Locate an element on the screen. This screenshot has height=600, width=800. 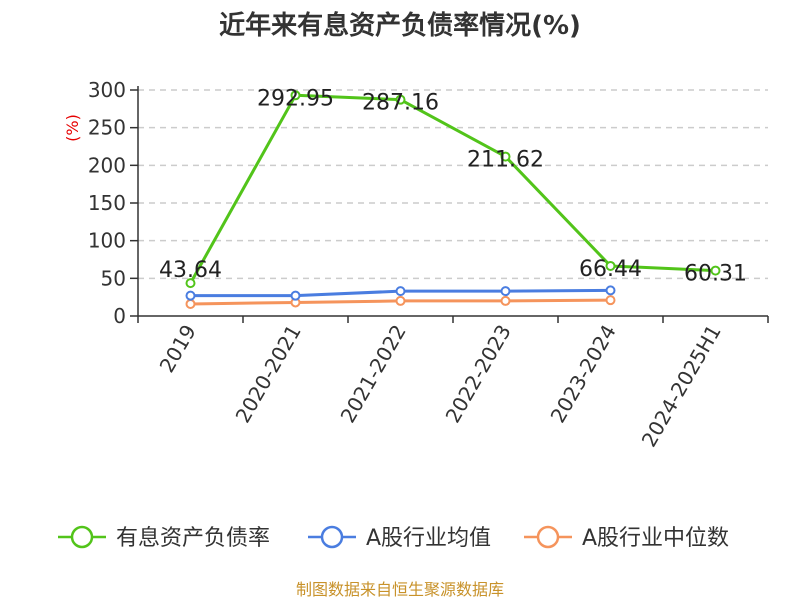
y-axis-label: (%) is located at coordinates (72, 128).